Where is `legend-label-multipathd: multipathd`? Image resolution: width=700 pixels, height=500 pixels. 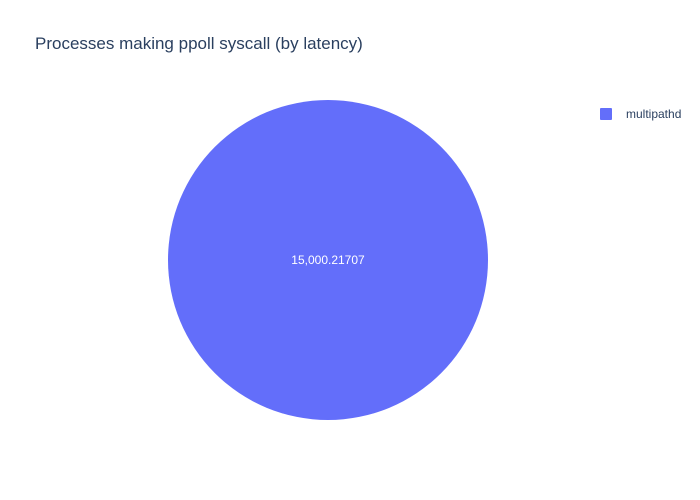
legend-label-multipathd: multipathd is located at coordinates (654, 114).